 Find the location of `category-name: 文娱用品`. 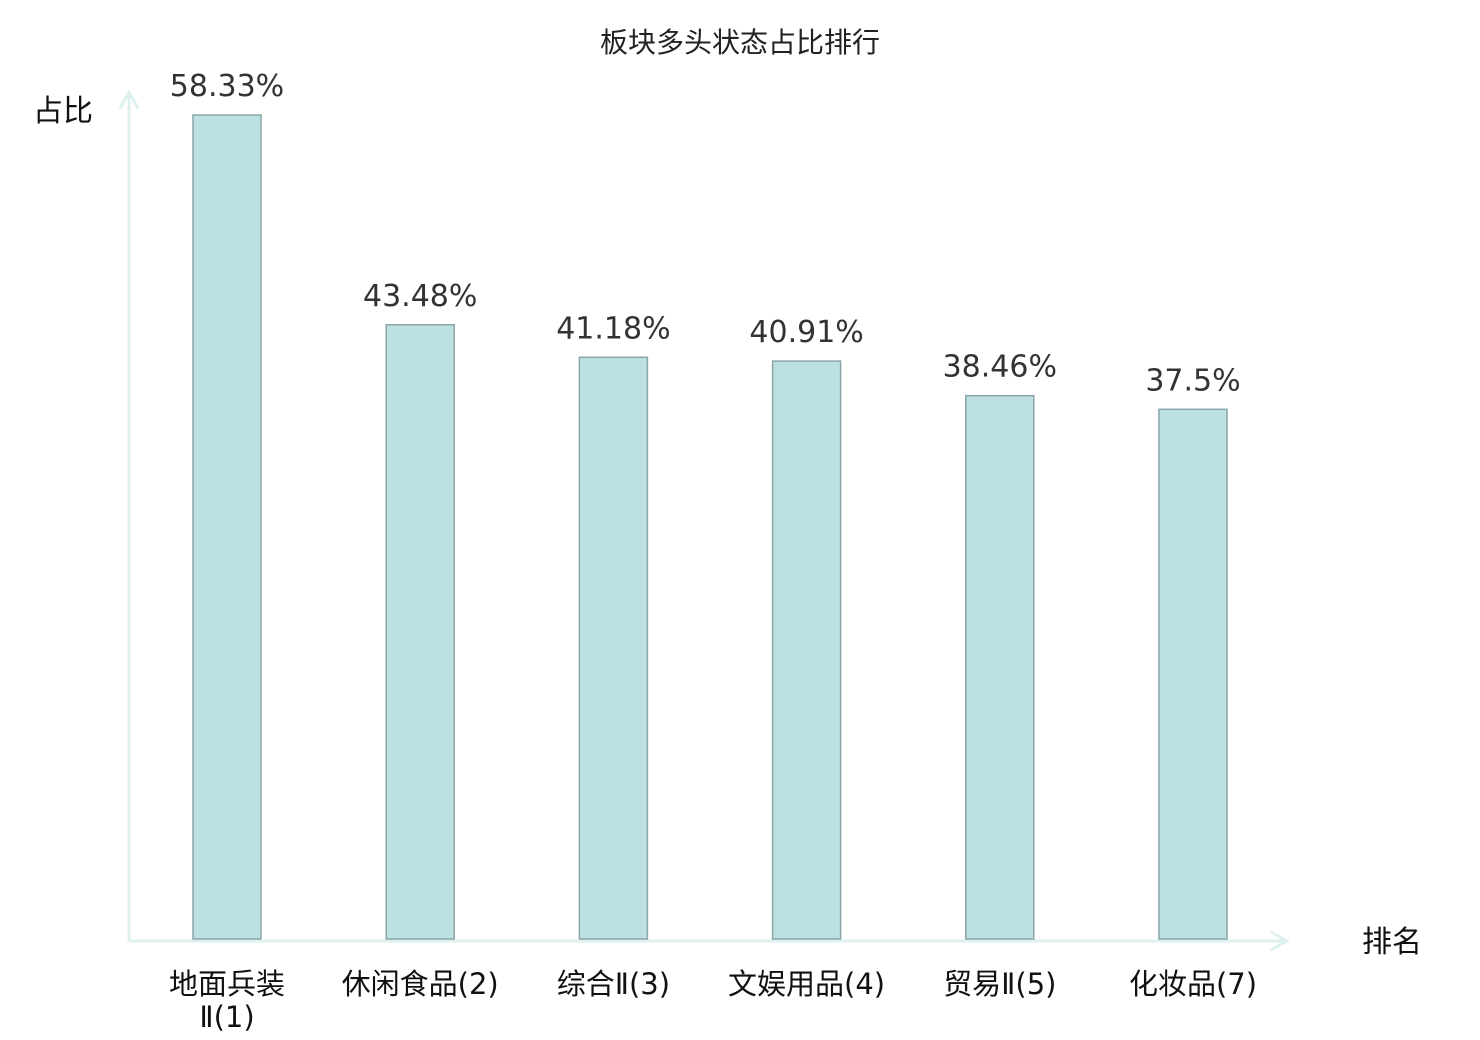

category-name: 文娱用品 is located at coordinates (786, 984).